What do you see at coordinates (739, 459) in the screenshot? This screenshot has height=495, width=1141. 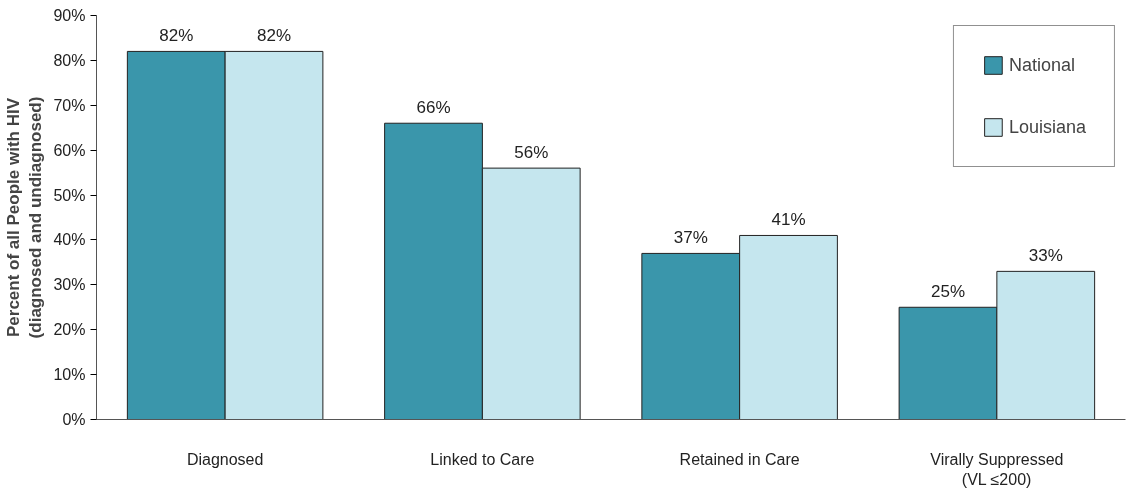 I see `x-tick-label: Retained in Care` at bounding box center [739, 459].